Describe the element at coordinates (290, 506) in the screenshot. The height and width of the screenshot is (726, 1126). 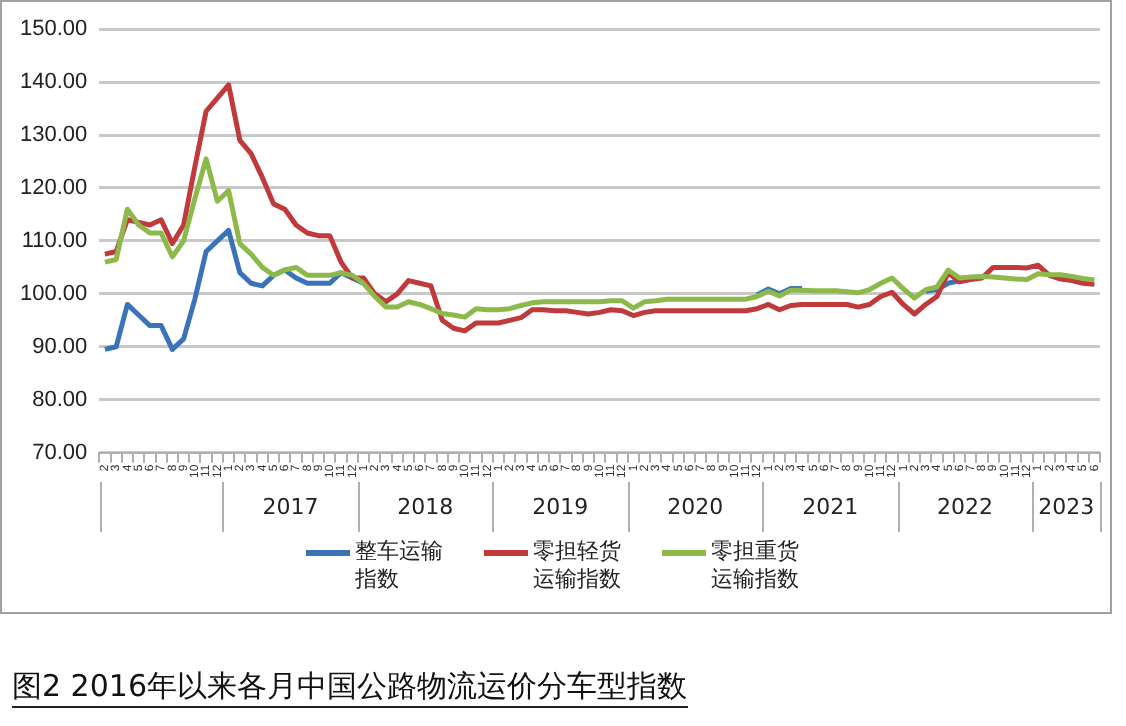
I see `text: 2017` at that location.